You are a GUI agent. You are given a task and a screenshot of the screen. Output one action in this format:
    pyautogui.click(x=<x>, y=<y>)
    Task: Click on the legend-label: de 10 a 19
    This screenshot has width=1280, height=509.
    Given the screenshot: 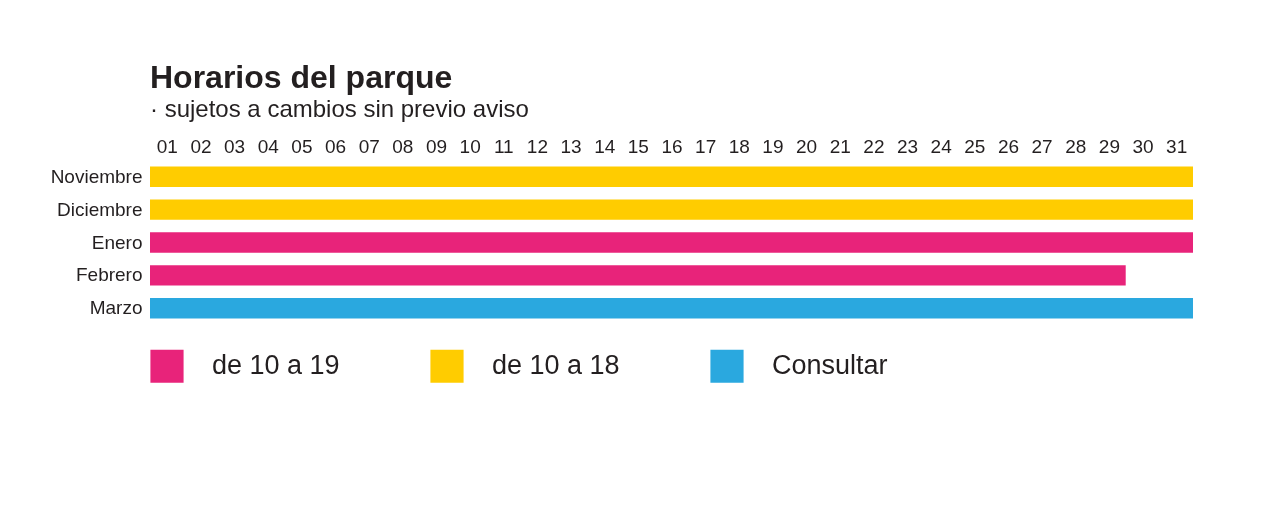 What is the action you would take?
    pyautogui.click(x=276, y=365)
    